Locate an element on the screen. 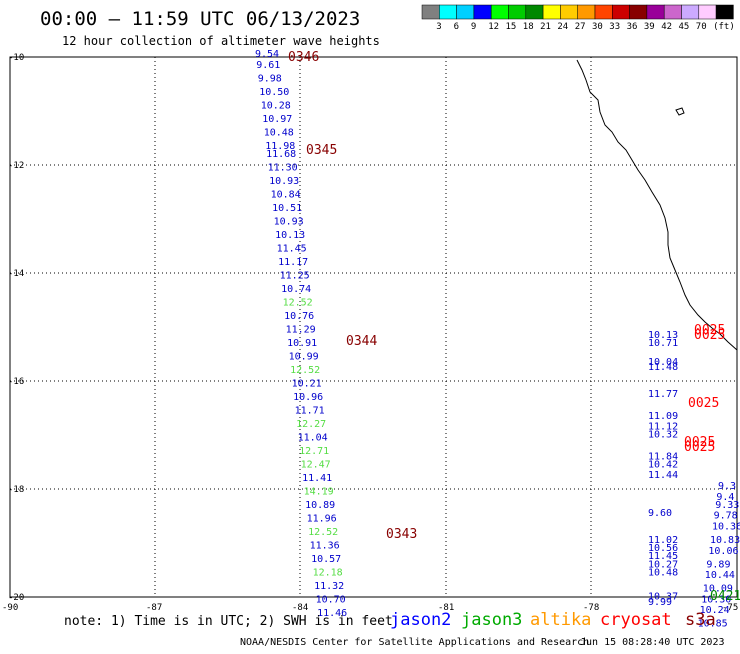 The width and height of the screenshot is (740, 654). lat-label: -18 is located at coordinates (16, 490).